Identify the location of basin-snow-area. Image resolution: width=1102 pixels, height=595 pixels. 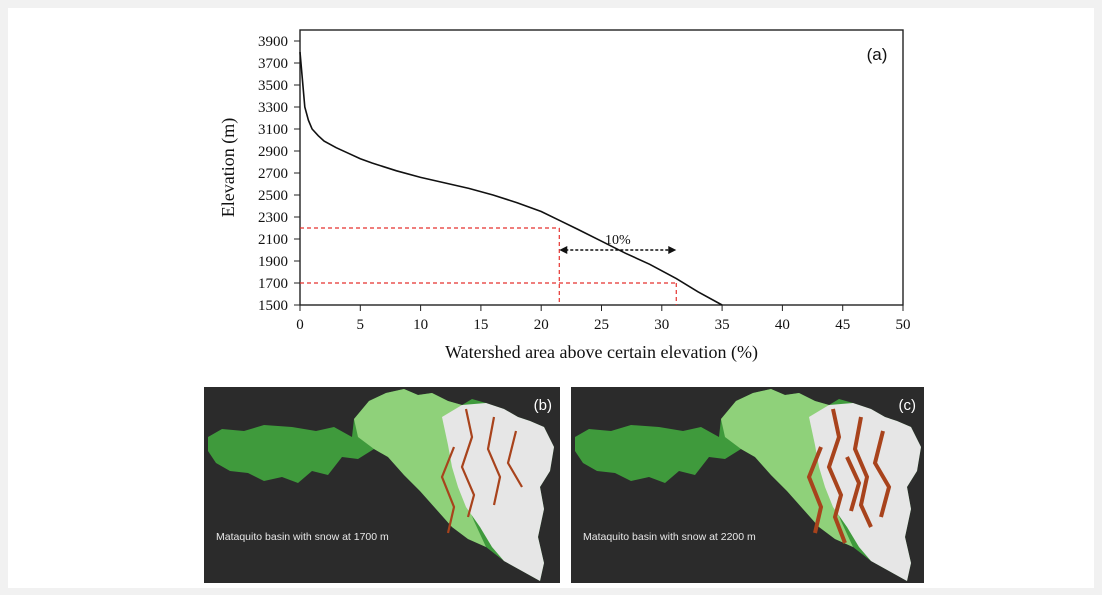
(498, 492).